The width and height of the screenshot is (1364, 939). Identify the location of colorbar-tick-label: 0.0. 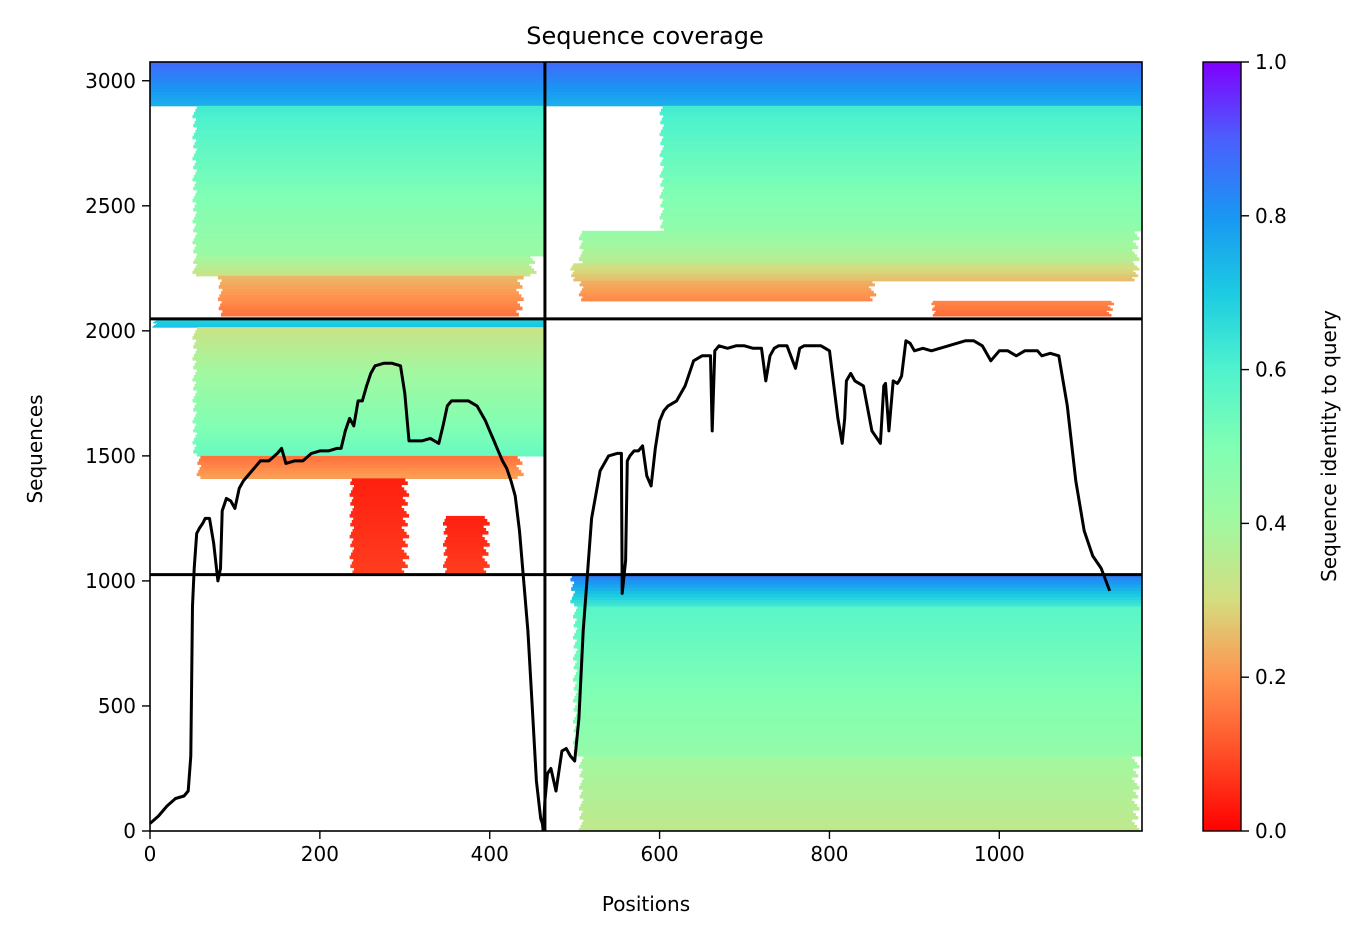
(1271, 831).